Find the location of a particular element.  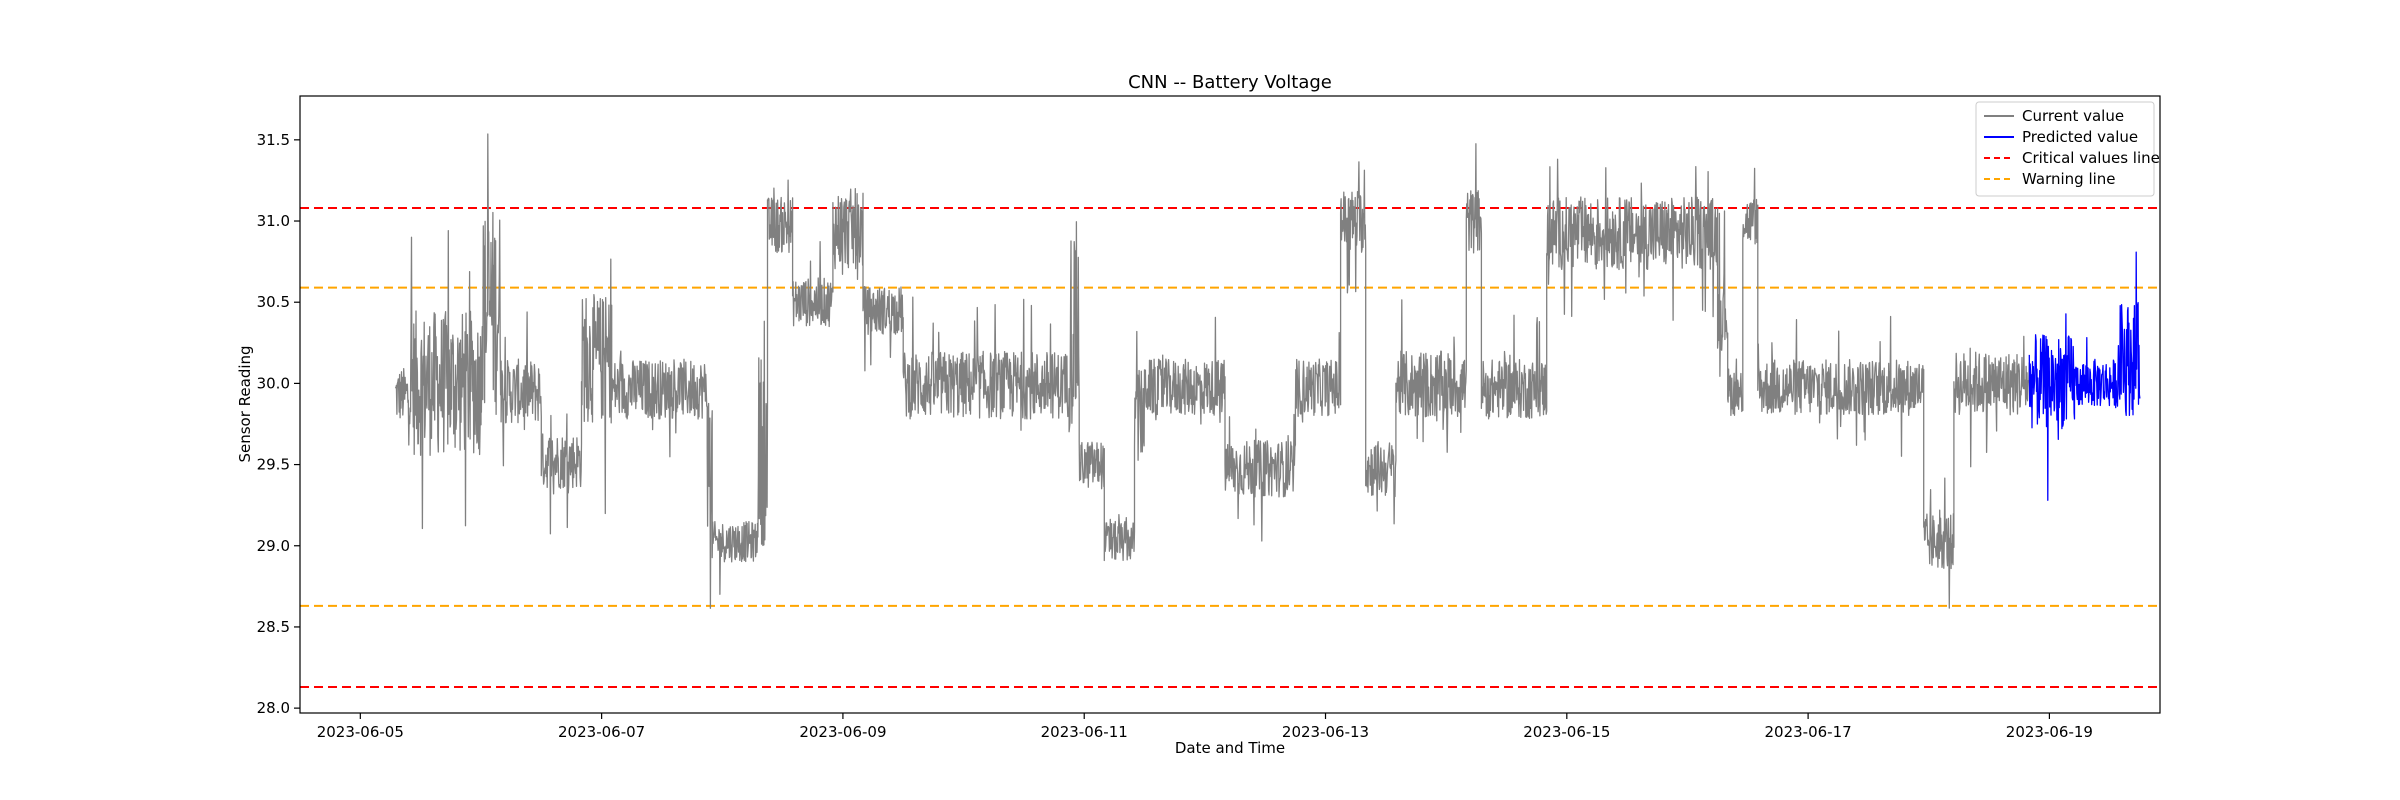

x-tick-label: 2023-06-15 is located at coordinates (1566, 732).